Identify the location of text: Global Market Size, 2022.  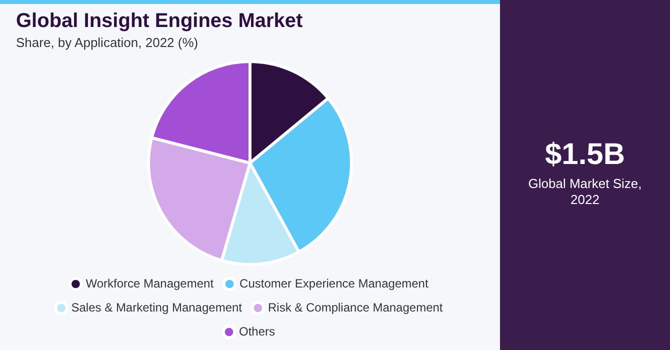
(585, 192).